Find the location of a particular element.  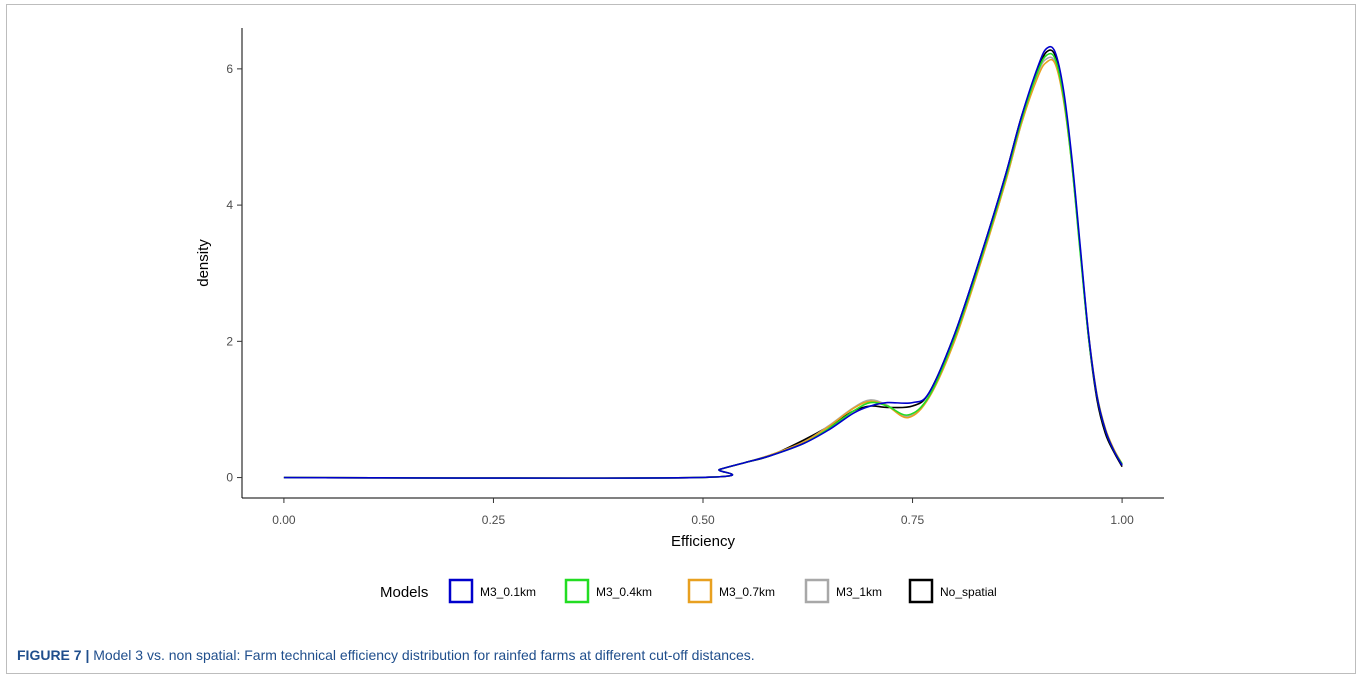

x-axis-label: Efficiency is located at coordinates (703, 541).